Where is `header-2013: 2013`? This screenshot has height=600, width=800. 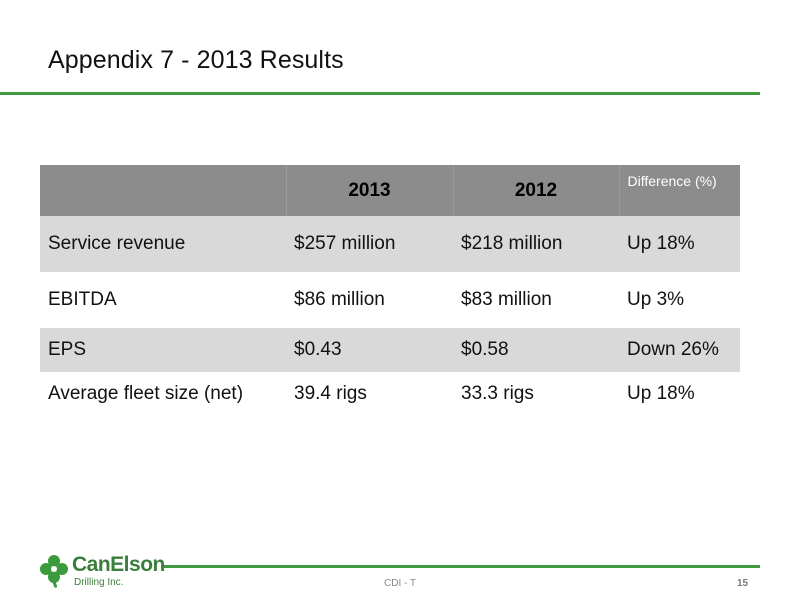
header-2013: 2013 is located at coordinates (369, 190).